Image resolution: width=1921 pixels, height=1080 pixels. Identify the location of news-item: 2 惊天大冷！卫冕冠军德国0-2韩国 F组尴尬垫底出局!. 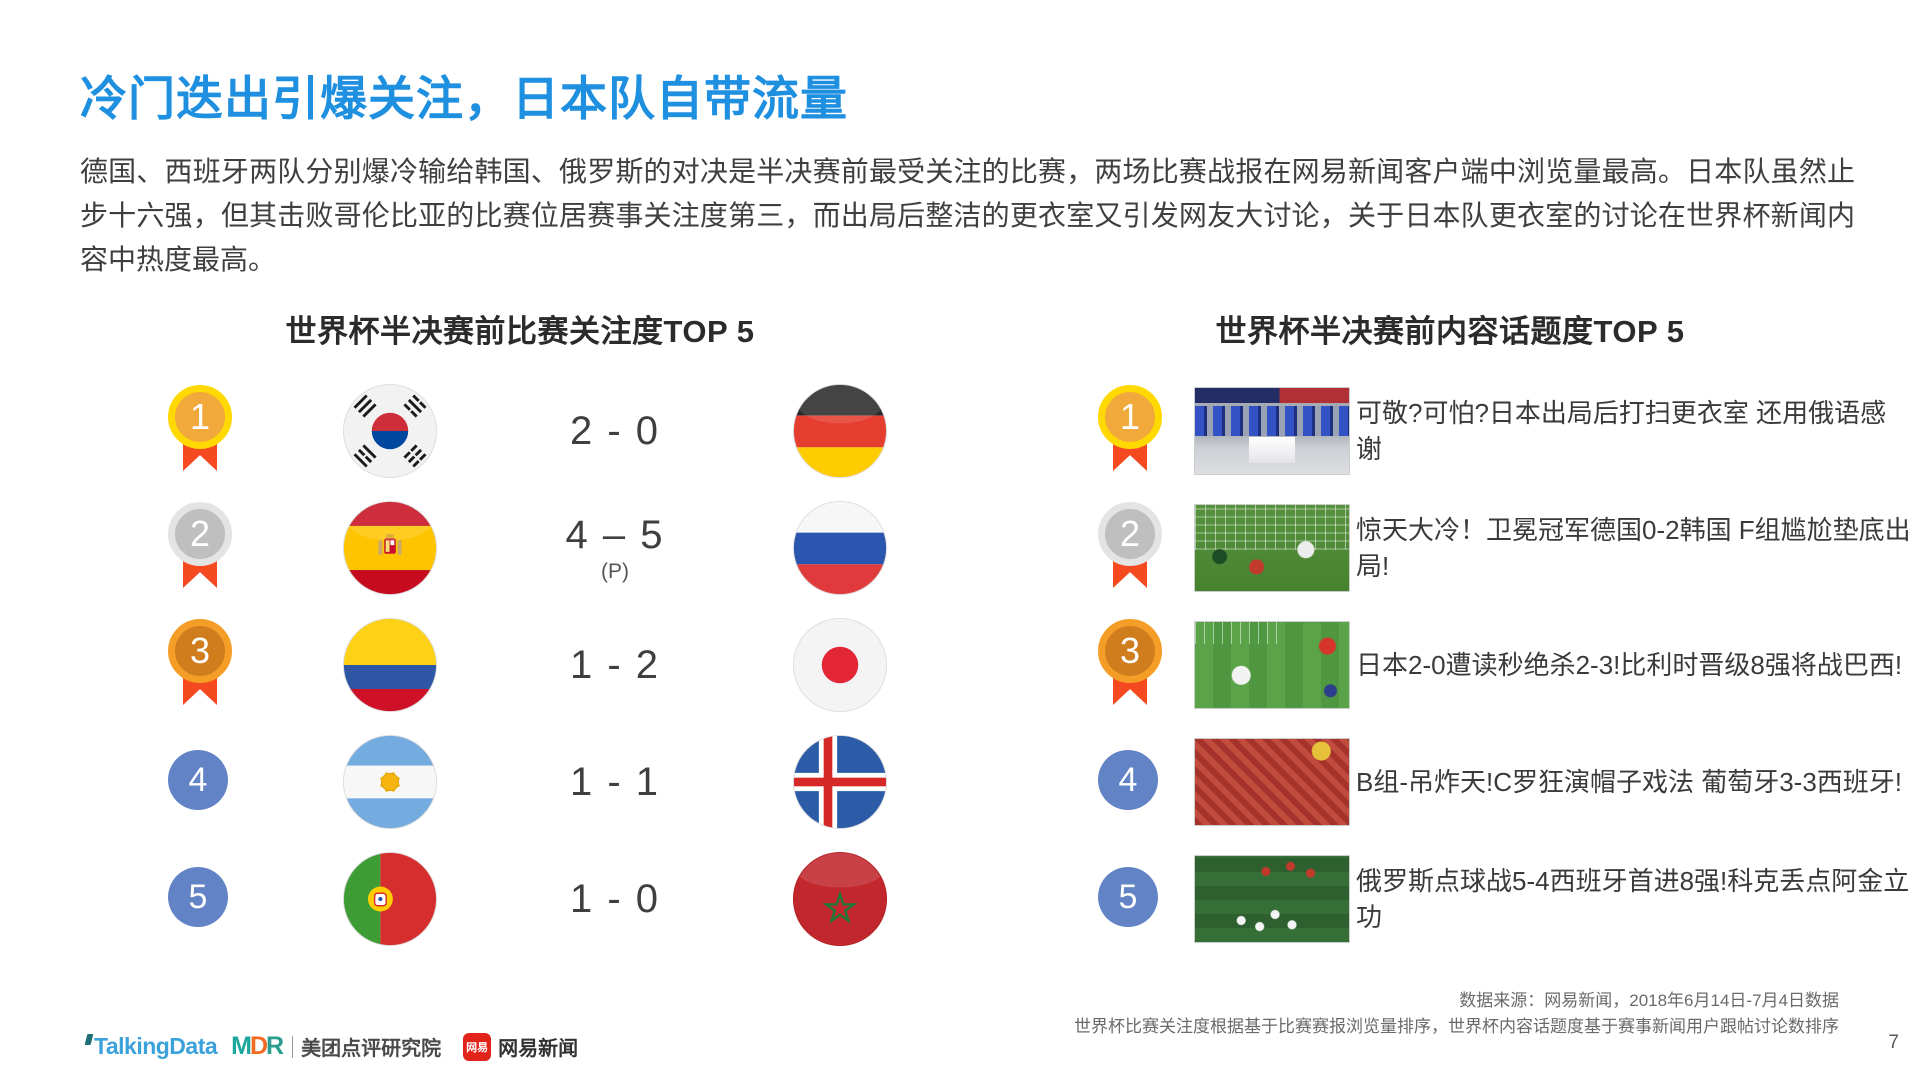
(1495, 550).